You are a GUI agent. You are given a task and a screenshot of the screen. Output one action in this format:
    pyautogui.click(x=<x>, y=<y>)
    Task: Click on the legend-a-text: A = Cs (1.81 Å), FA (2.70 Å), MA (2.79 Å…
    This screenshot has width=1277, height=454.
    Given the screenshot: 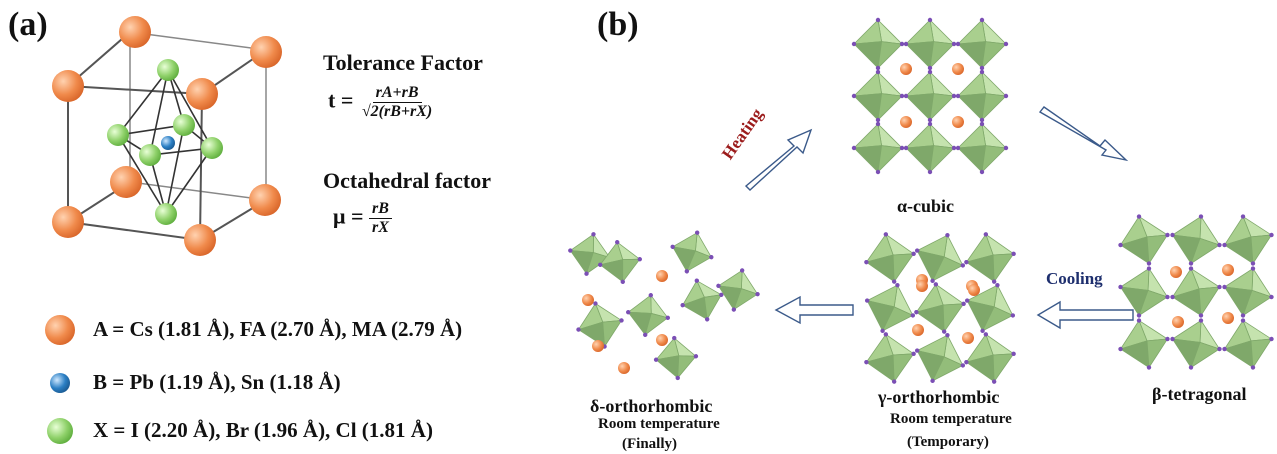 What is the action you would take?
    pyautogui.click(x=278, y=329)
    